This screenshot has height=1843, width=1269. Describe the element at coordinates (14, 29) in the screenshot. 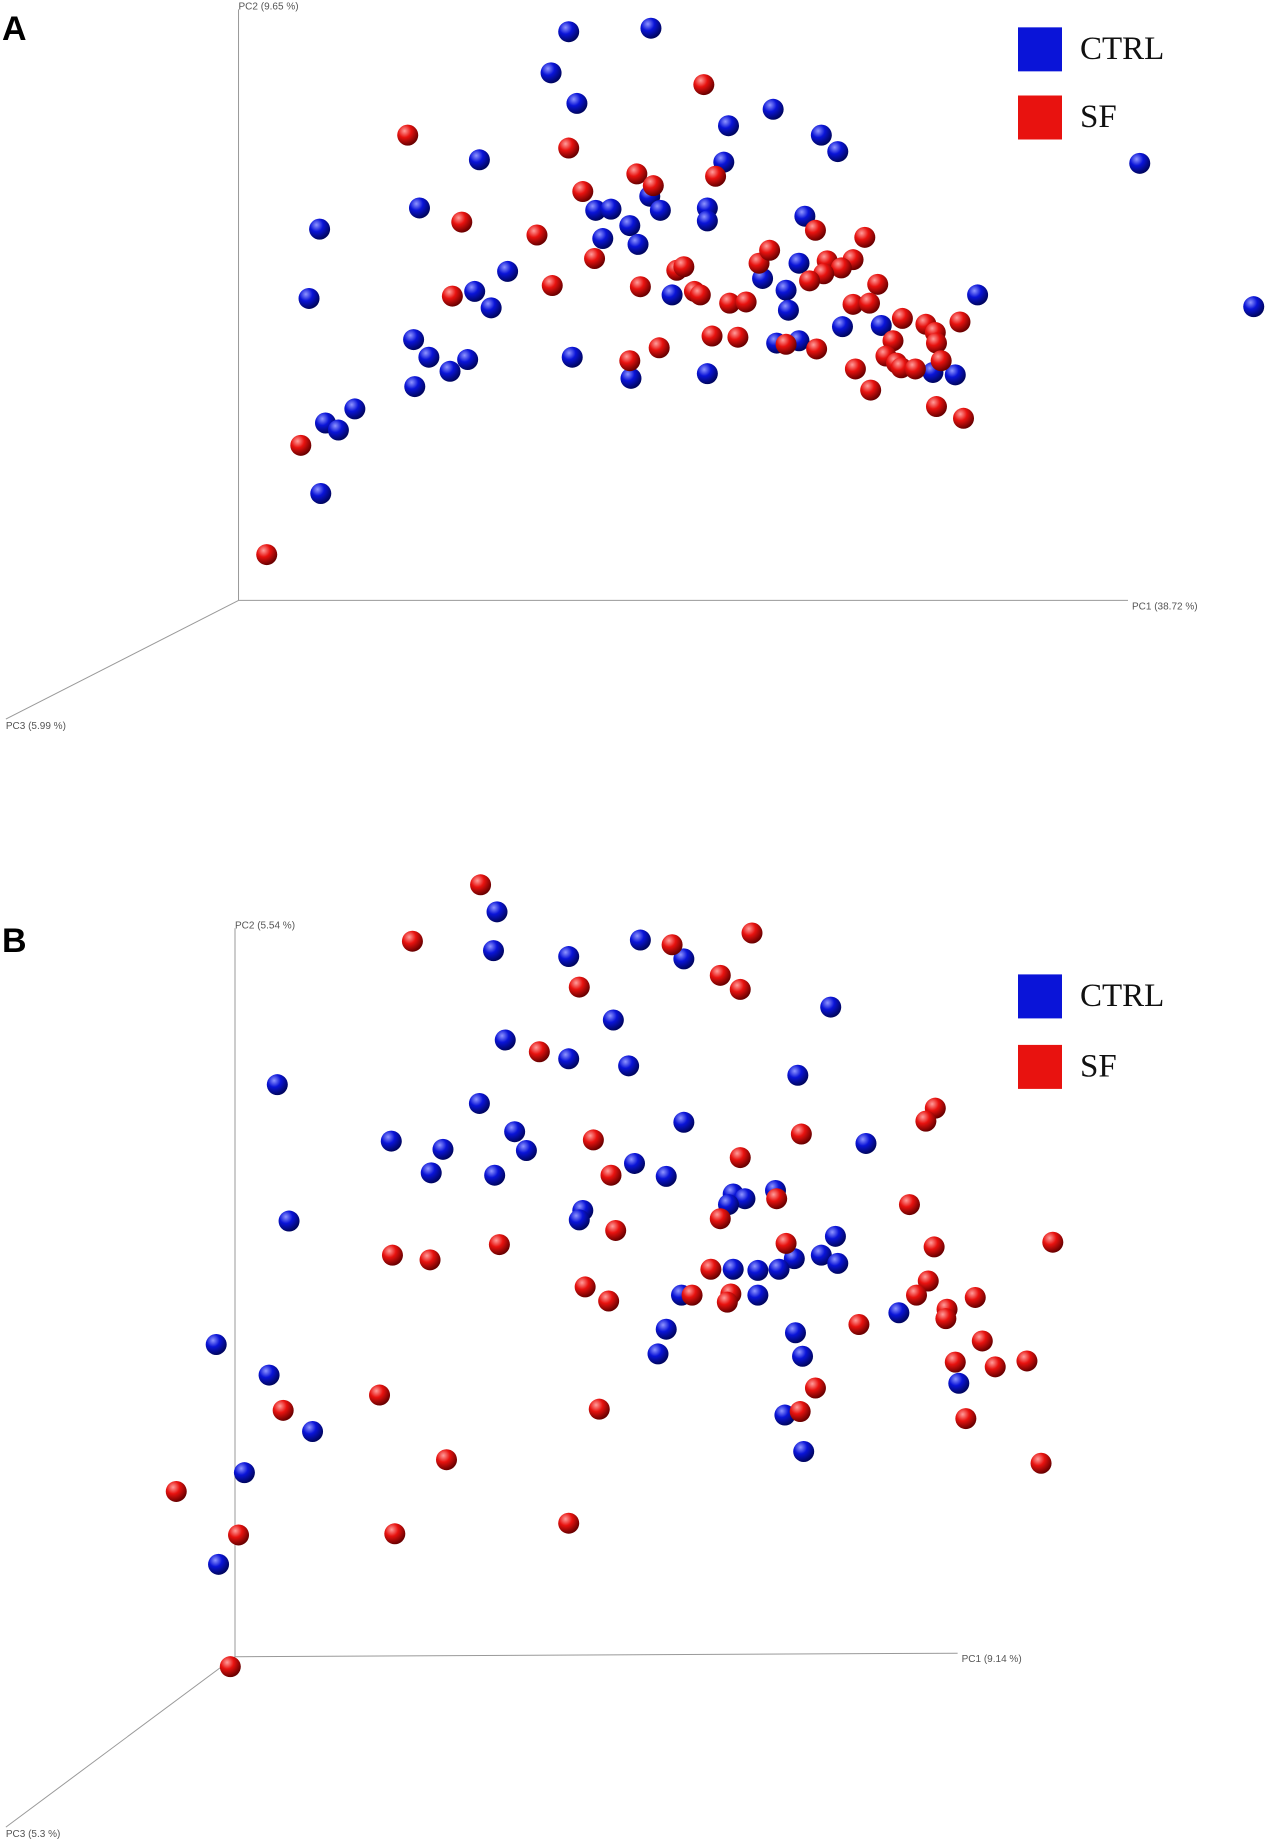

I see `panel-letter: A` at that location.